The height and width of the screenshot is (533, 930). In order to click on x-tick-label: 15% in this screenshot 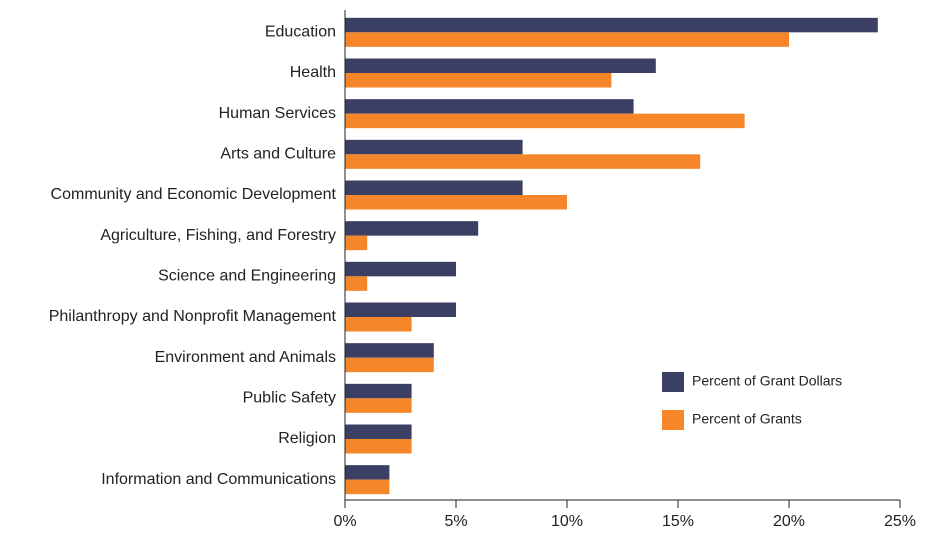, I will do `click(678, 521)`.